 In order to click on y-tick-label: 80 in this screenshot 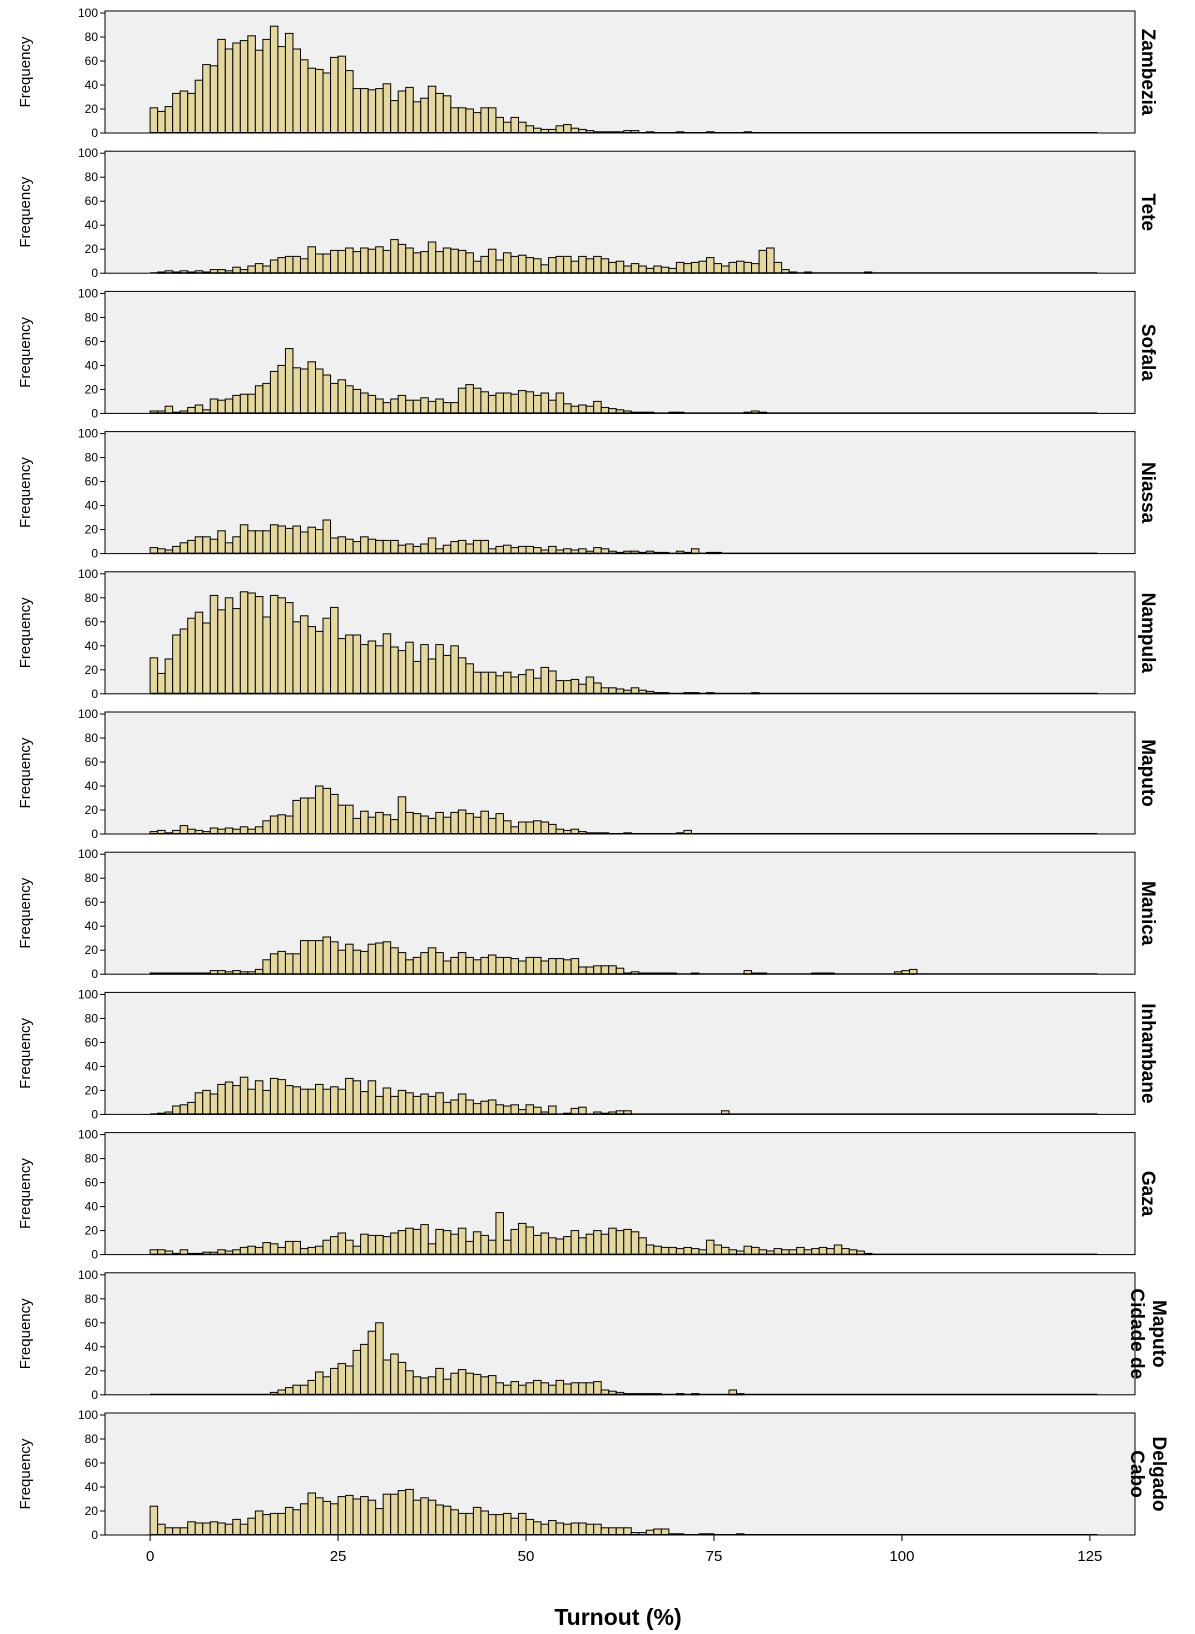, I will do `click(92, 37)`.